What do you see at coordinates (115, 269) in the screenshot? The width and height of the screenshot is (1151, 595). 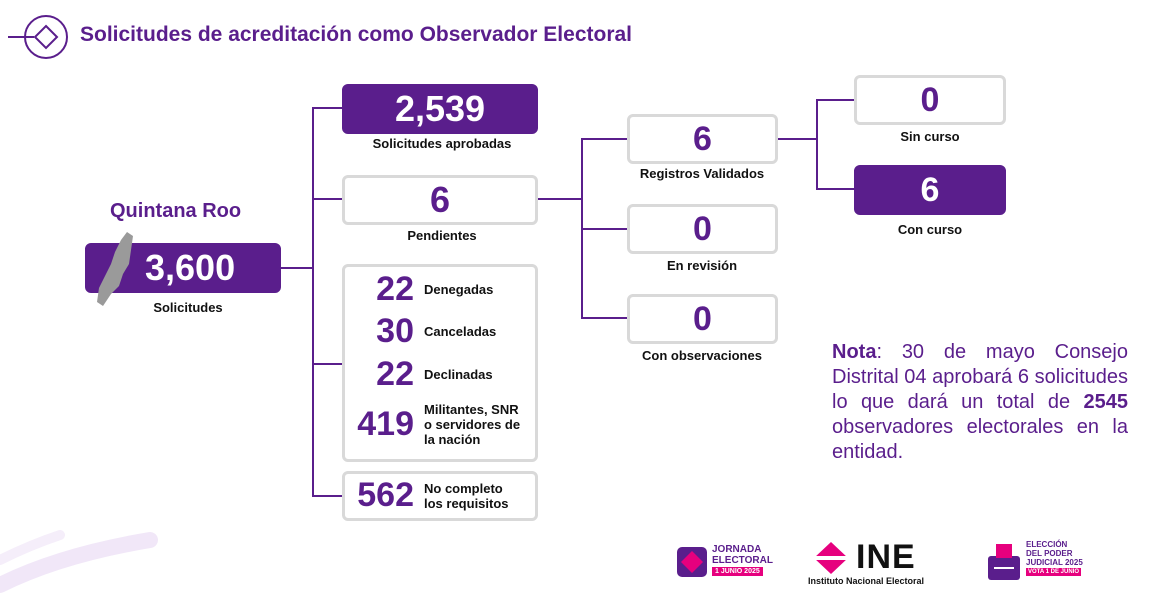 I see `map-silhouette-icon` at bounding box center [115, 269].